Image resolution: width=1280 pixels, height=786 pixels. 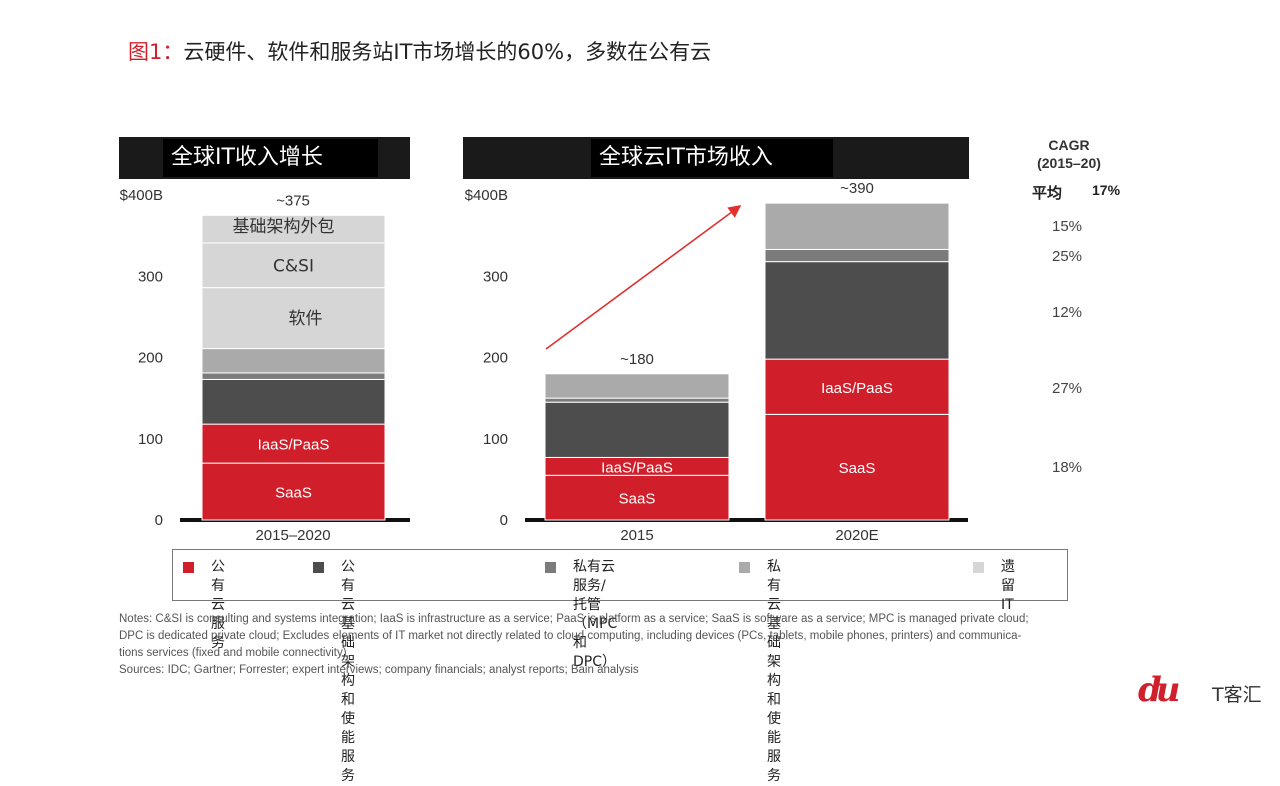 I want to click on figure-number: 图1：, so click(x=156, y=52).